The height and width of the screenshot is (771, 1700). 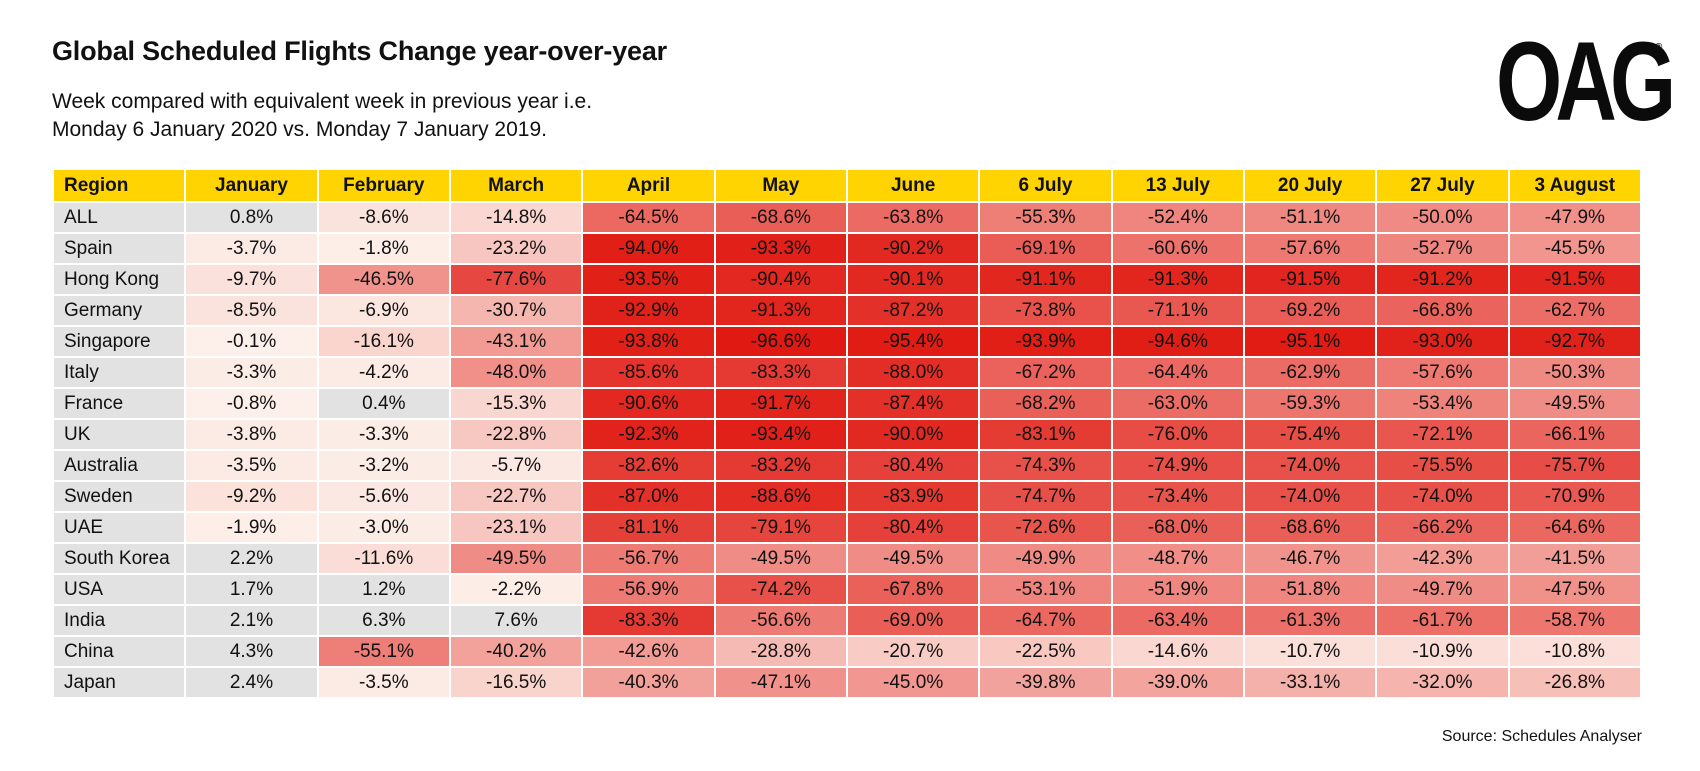 I want to click on heatmap-cell: -23.1%, so click(x=516, y=527).